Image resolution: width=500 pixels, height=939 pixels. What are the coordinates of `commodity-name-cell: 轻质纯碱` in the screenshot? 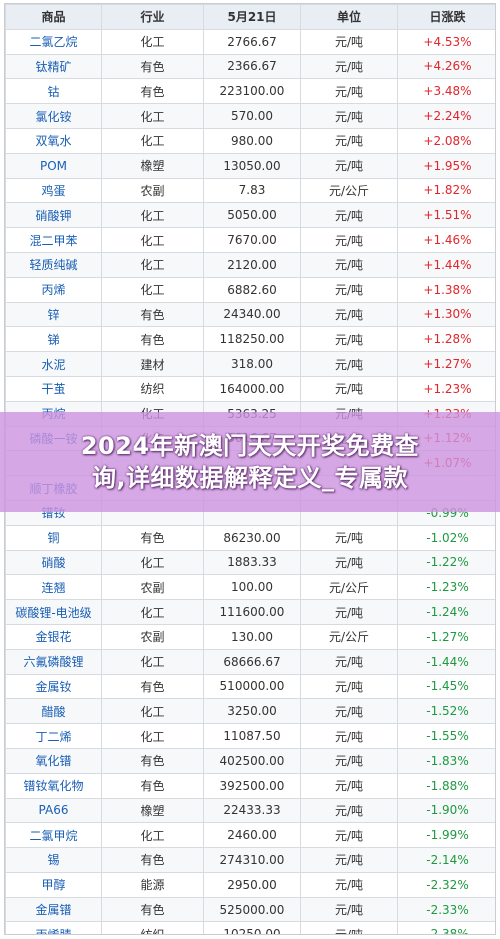 It's located at (53, 264).